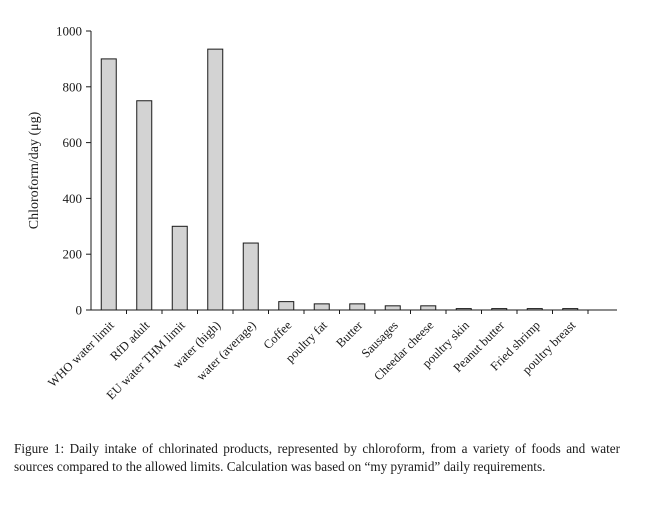  I want to click on y-tick-label: 1000, so click(69, 31).